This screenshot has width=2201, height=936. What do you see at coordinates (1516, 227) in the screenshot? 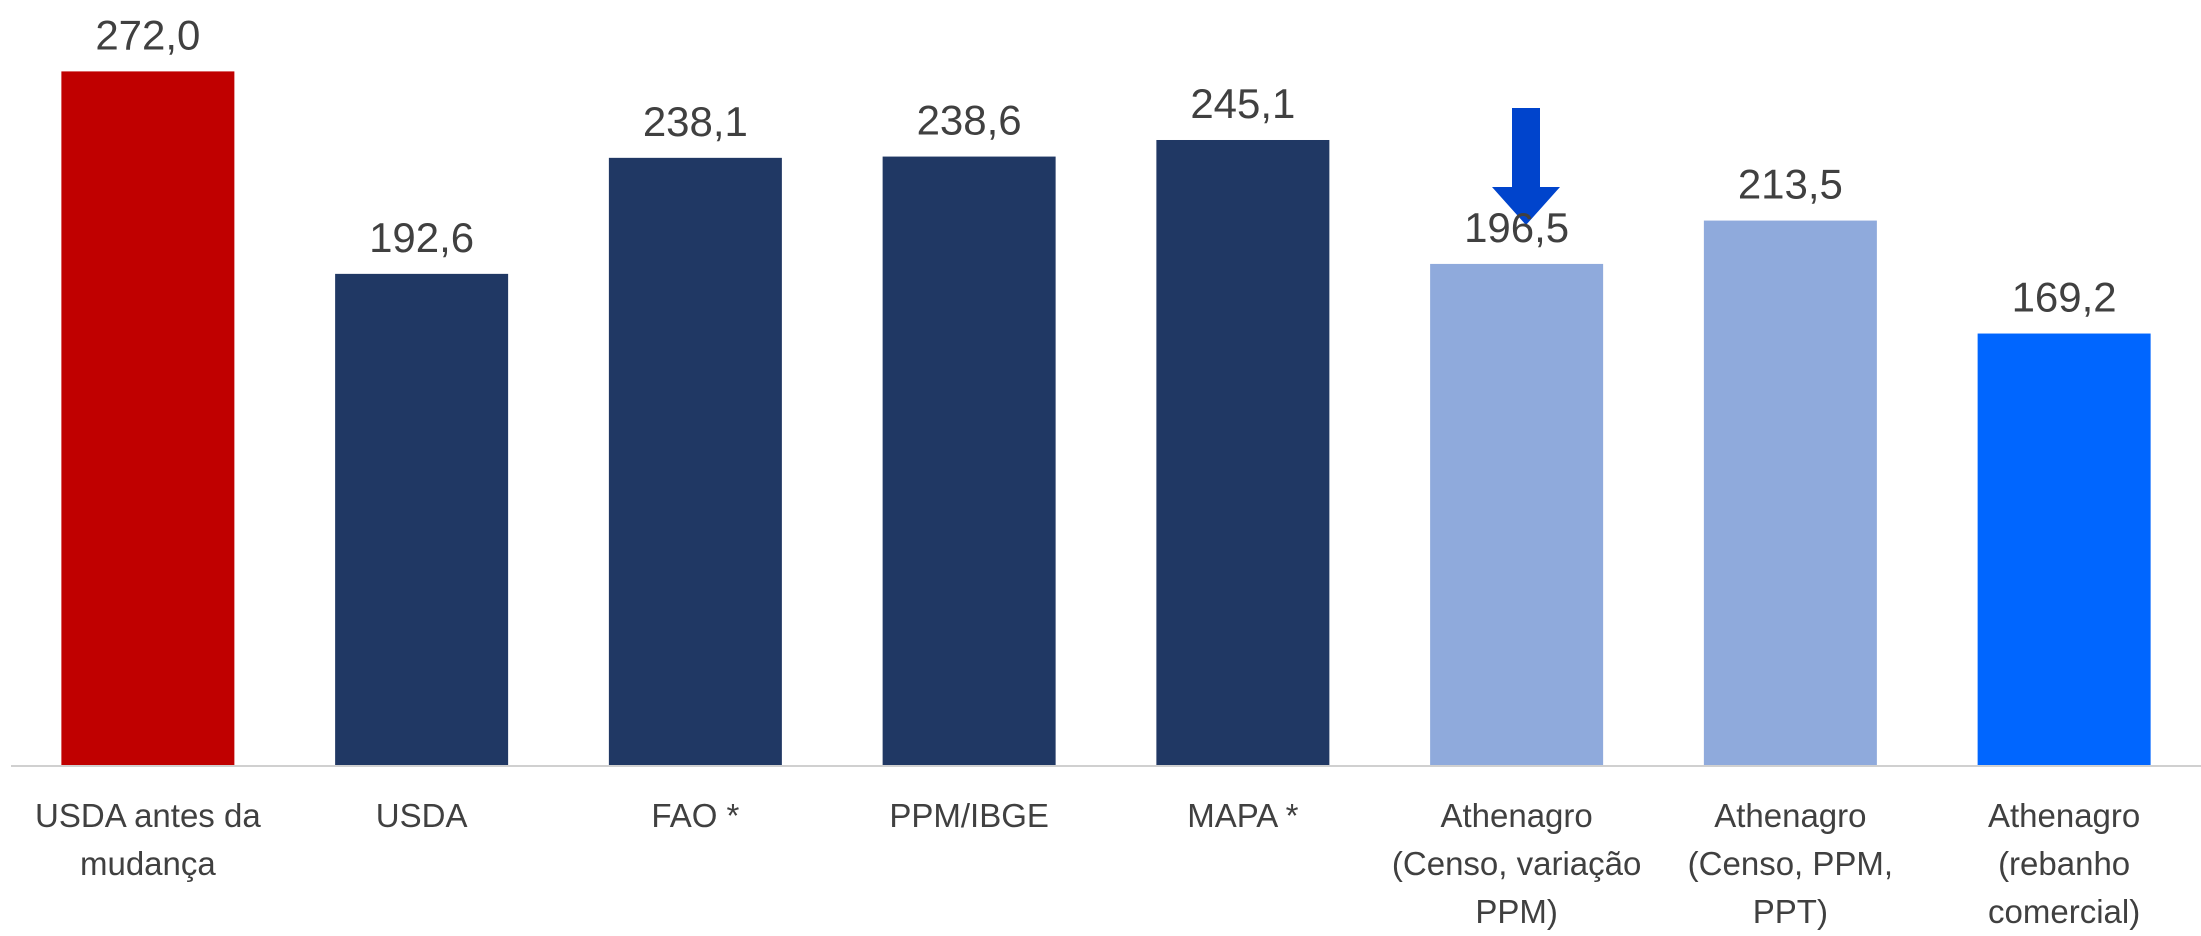
I see `value-label: 196,5` at bounding box center [1516, 227].